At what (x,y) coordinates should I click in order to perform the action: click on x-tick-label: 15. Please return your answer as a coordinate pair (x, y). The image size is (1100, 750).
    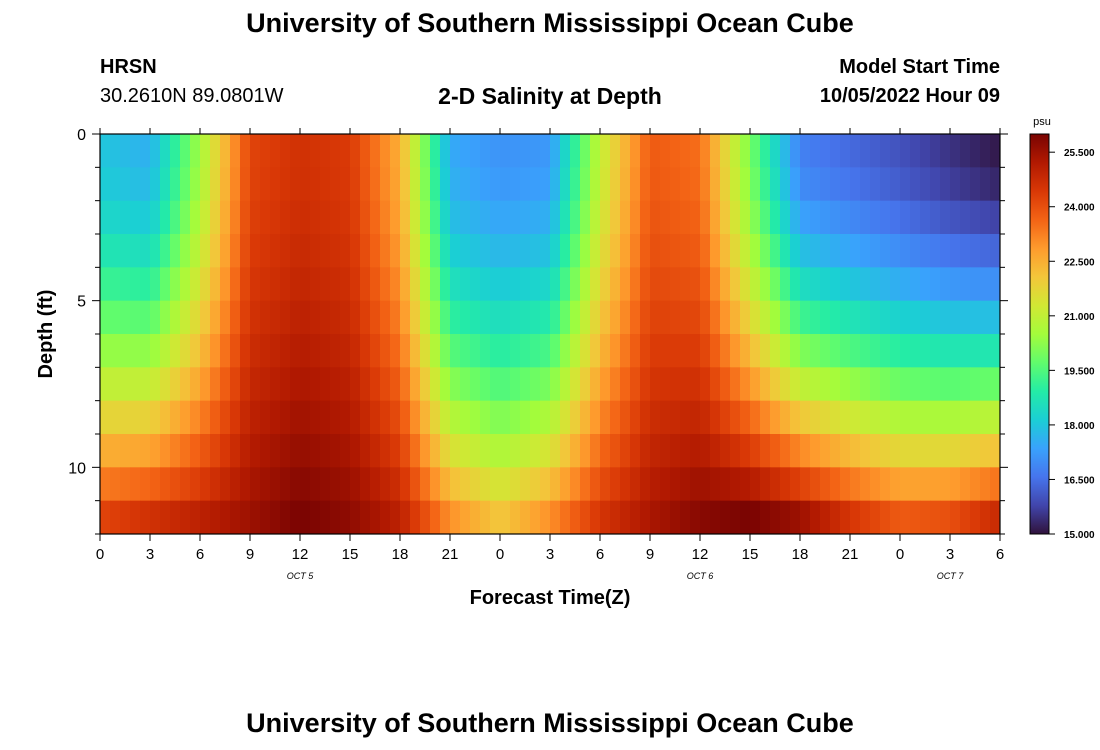
    Looking at the image, I should click on (350, 554).